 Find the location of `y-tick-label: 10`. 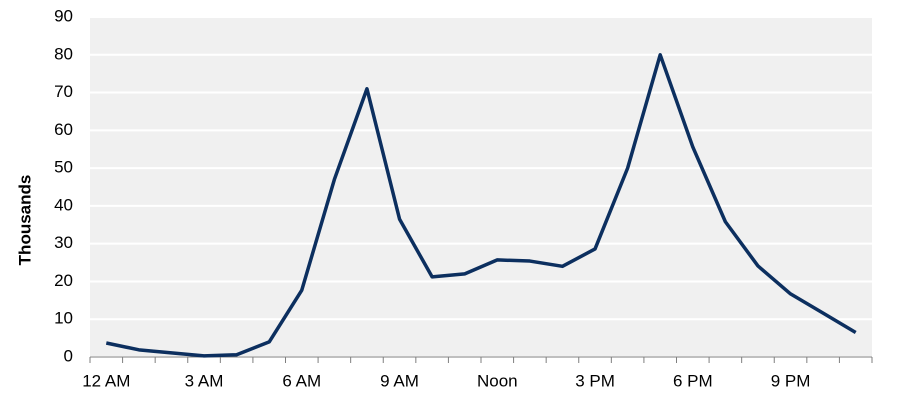

y-tick-label: 10 is located at coordinates (63, 318).